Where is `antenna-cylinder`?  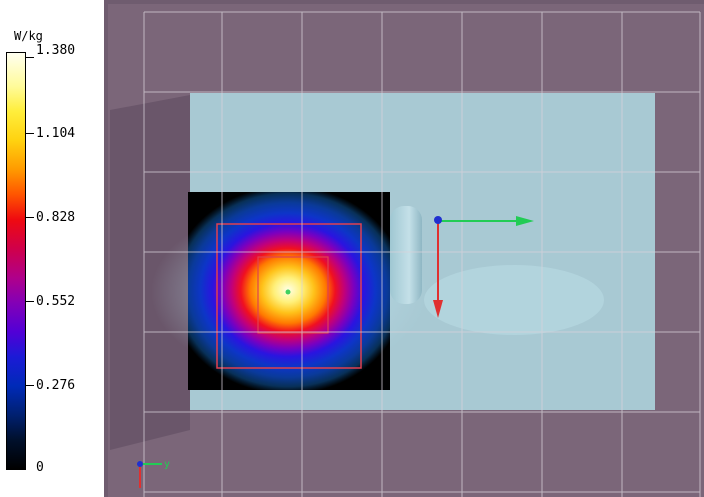
antenna-cylinder is located at coordinates (406, 255).